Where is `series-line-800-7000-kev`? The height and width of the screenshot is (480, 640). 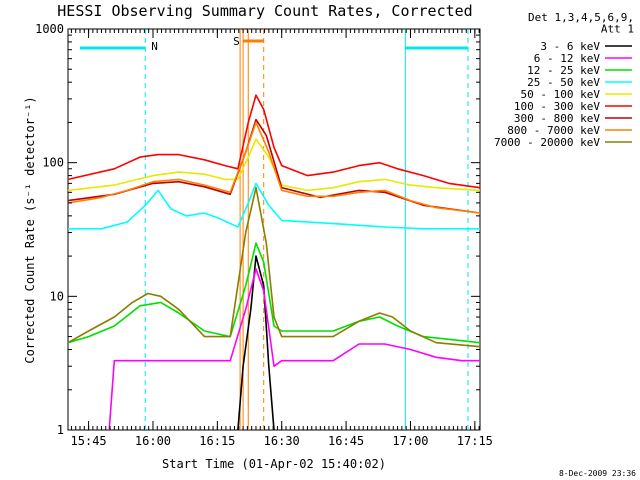
series-line-800-7000-kev is located at coordinates (274, 167).